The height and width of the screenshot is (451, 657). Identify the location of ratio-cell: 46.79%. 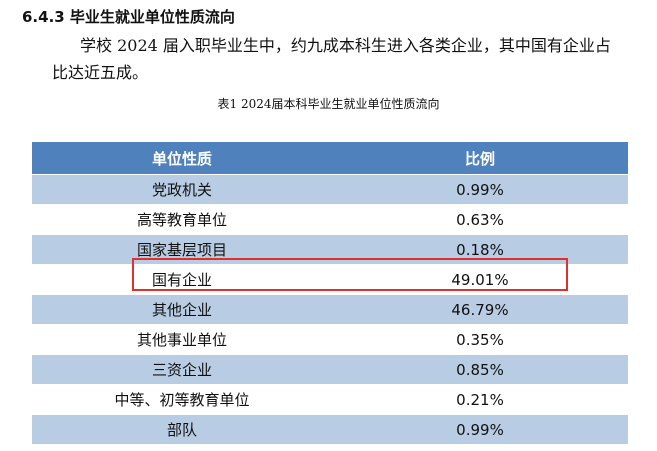
(480, 309).